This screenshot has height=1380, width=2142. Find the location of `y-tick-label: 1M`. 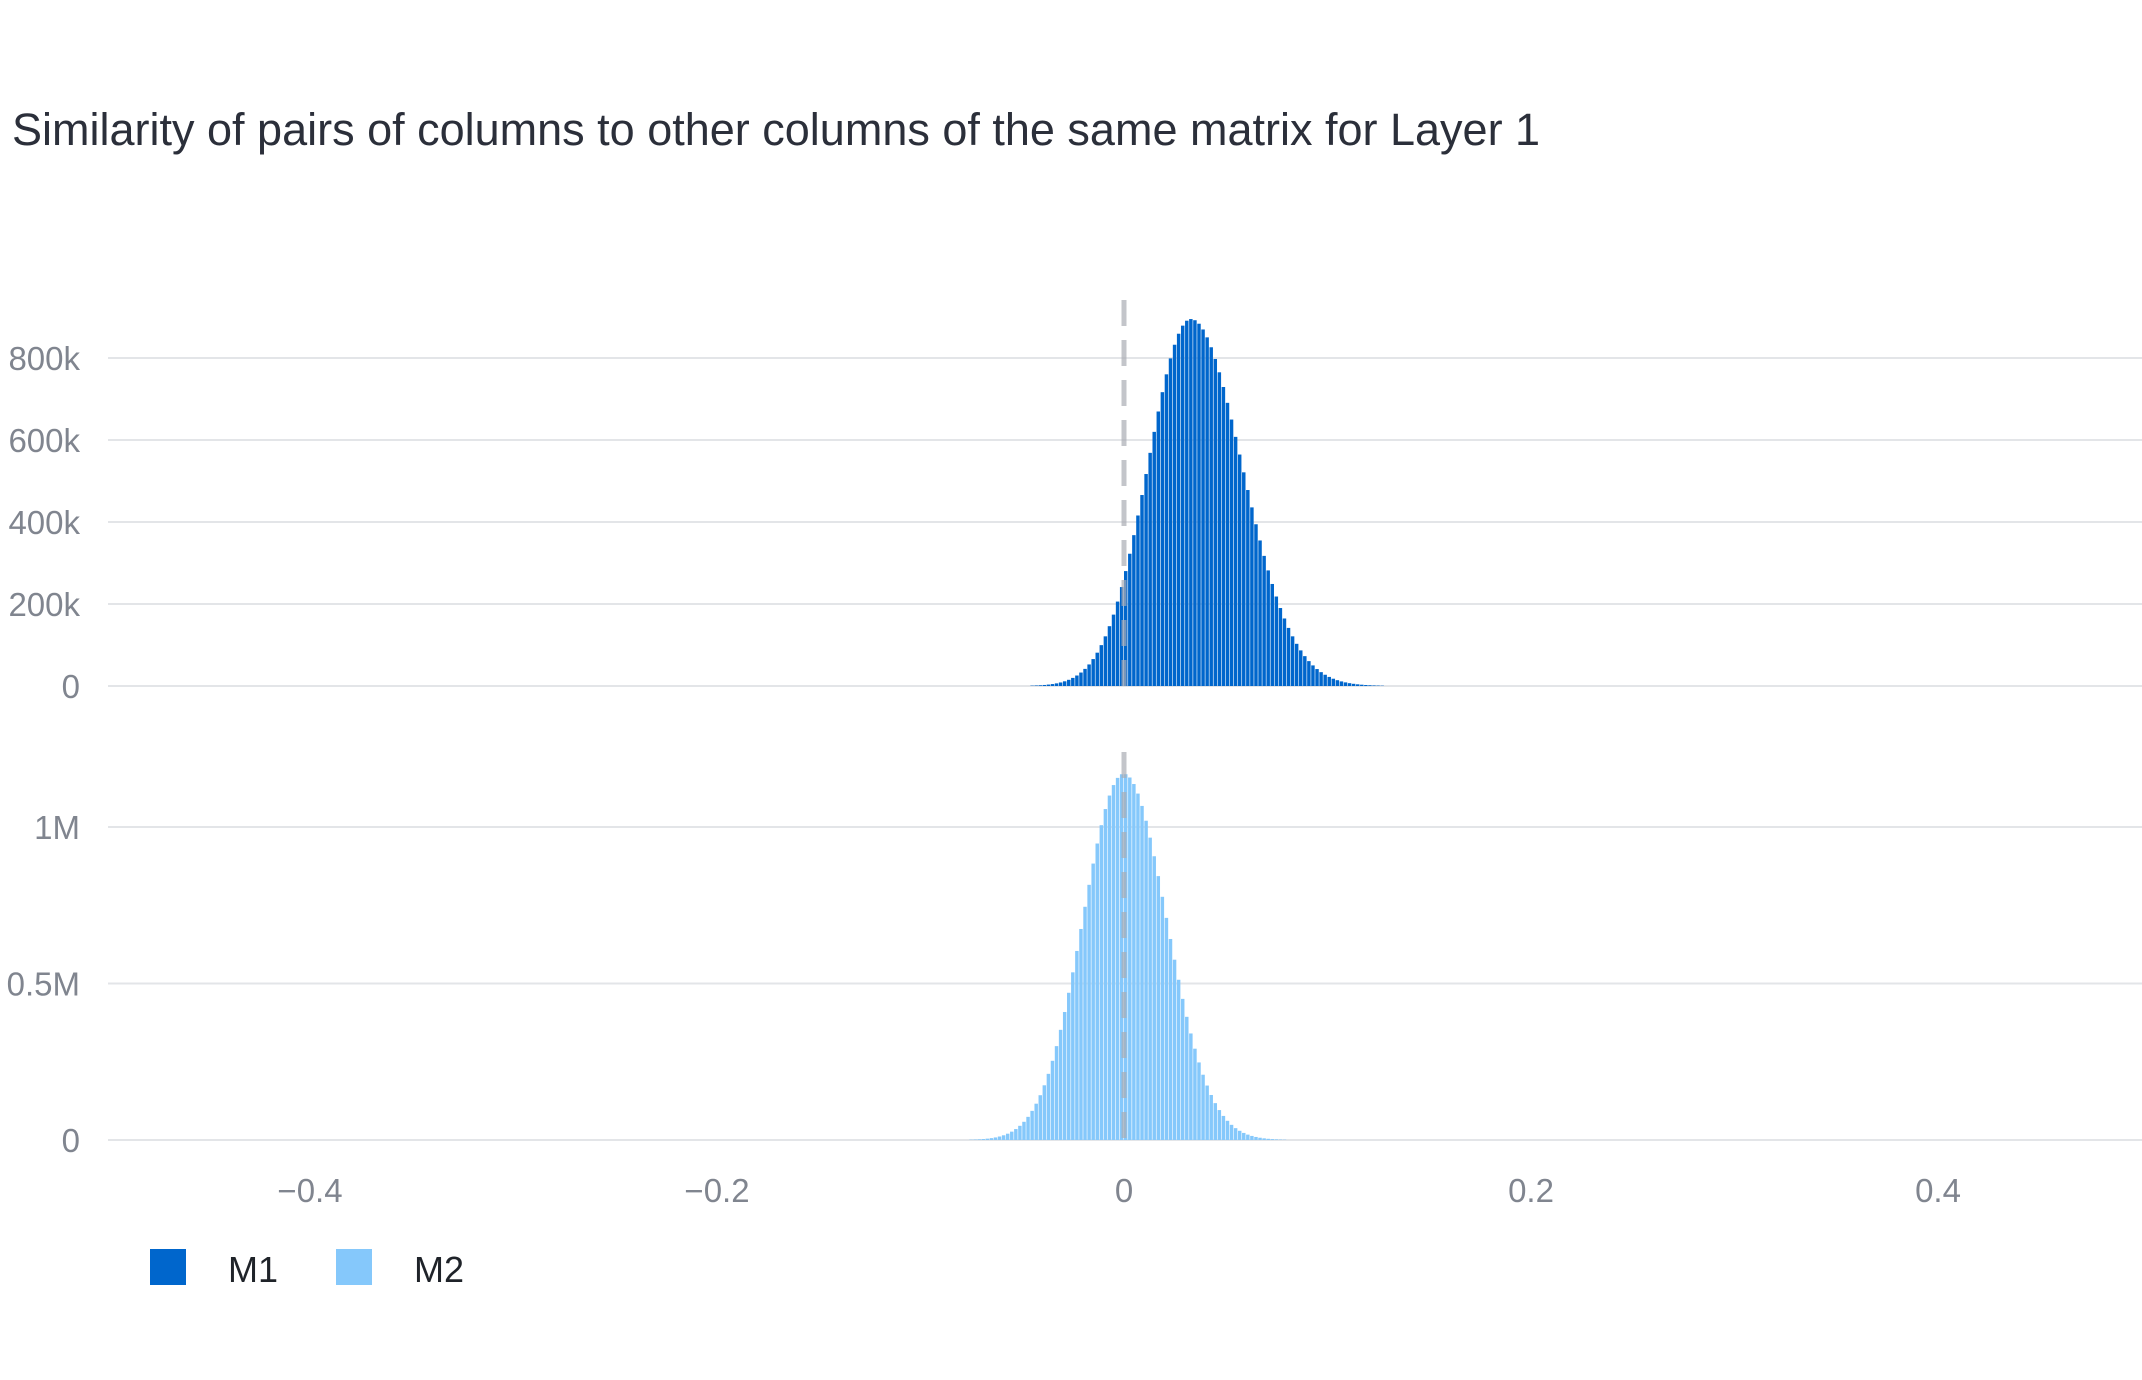

y-tick-label: 1M is located at coordinates (57, 827).